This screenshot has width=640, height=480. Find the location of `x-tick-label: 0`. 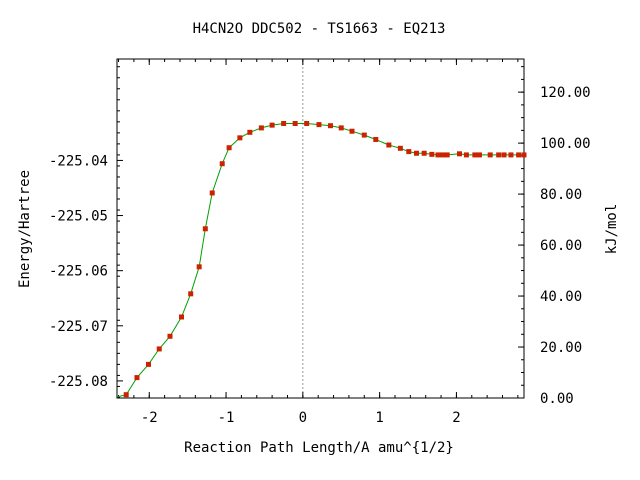

x-tick-label: 0 is located at coordinates (303, 418).